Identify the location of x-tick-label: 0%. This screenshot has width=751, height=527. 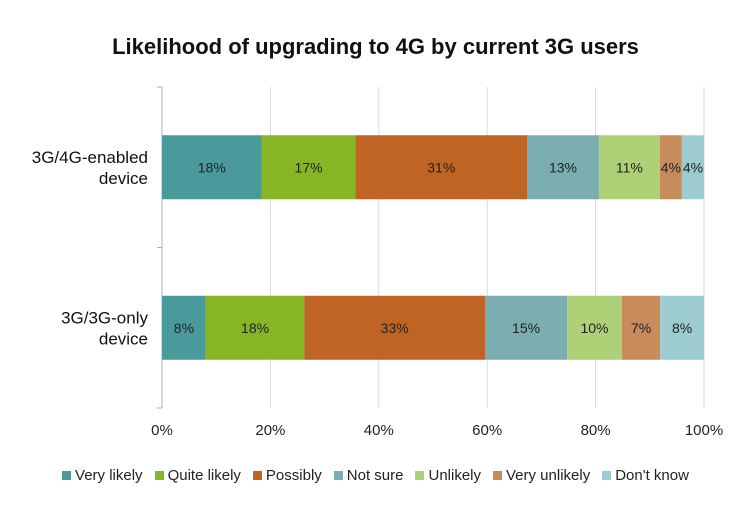
(162, 430).